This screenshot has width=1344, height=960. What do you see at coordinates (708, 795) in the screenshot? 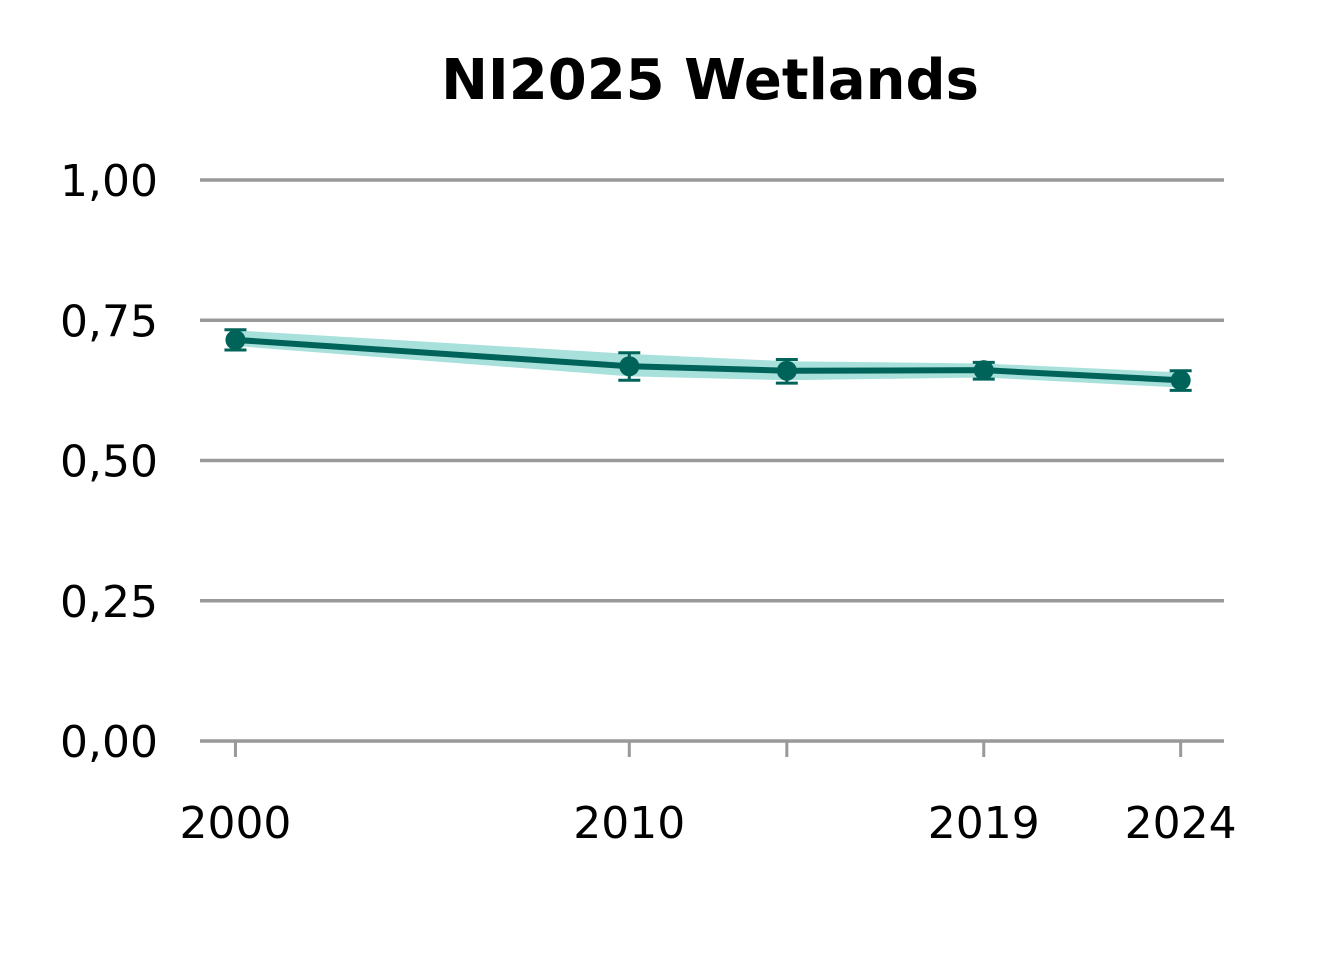
I see `x-axis-ticks: 2000 2010 2019 2024` at bounding box center [708, 795].